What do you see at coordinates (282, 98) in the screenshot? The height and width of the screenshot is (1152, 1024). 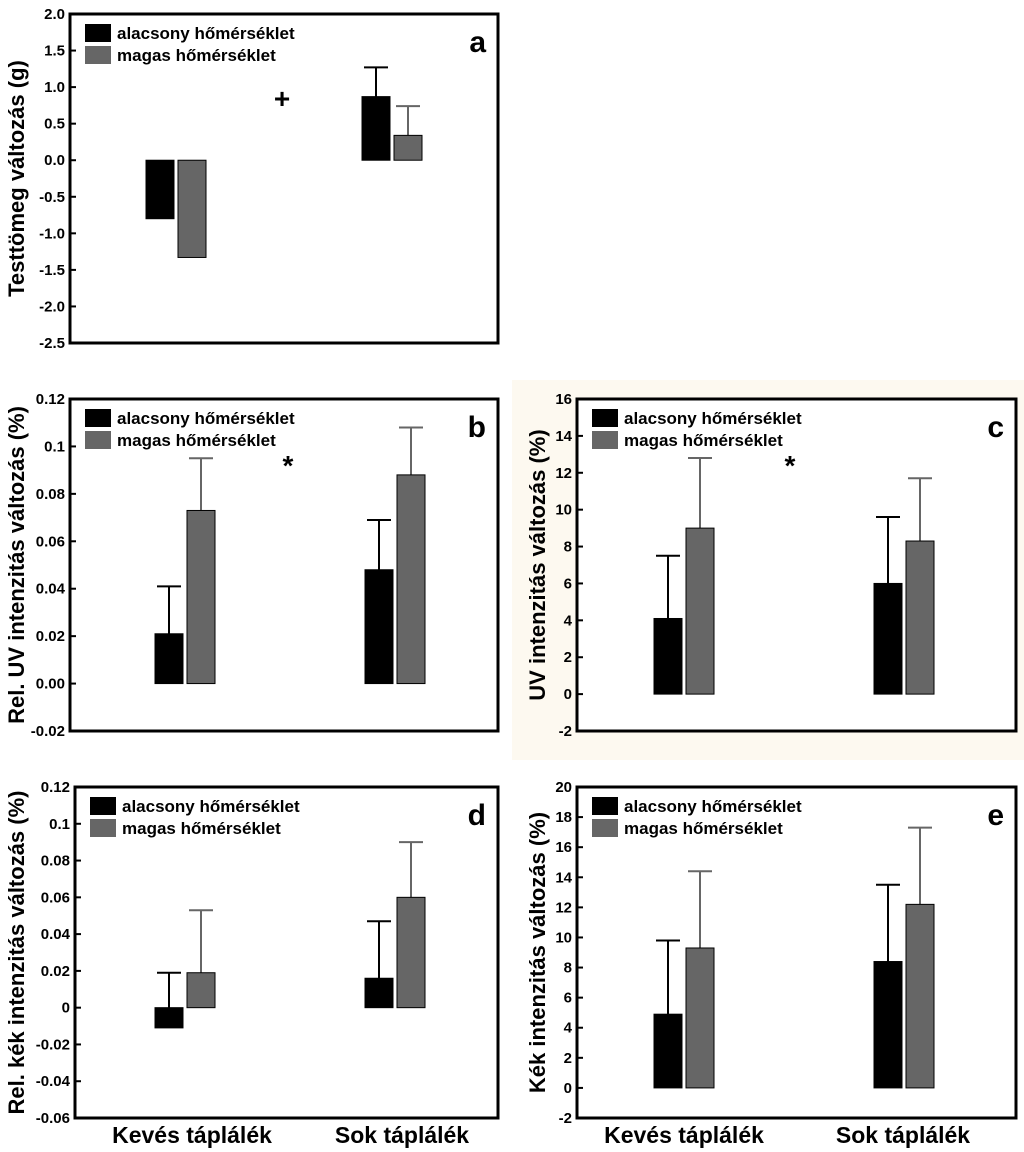 I see `significance-marker: +` at bounding box center [282, 98].